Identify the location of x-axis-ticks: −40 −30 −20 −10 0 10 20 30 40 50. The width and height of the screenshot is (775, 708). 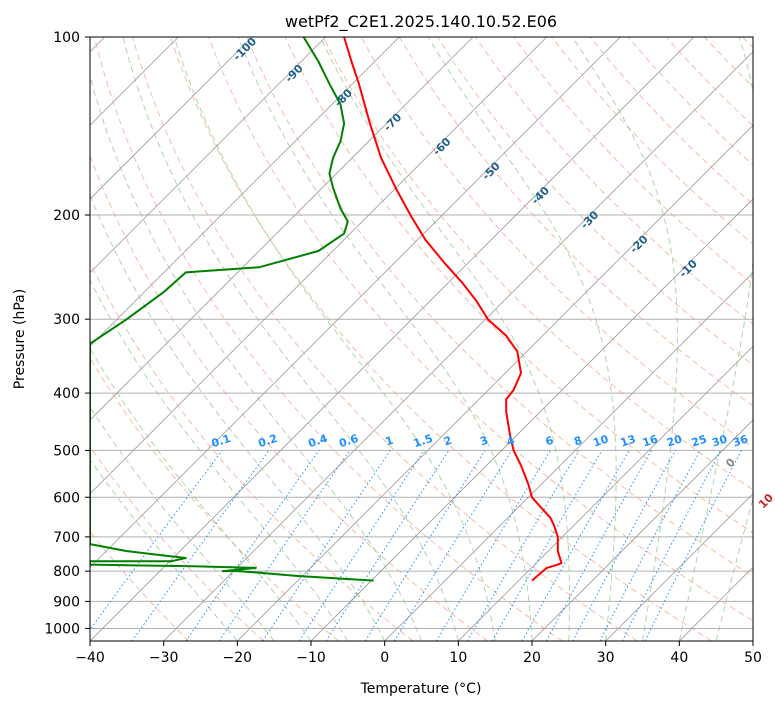
(418, 653).